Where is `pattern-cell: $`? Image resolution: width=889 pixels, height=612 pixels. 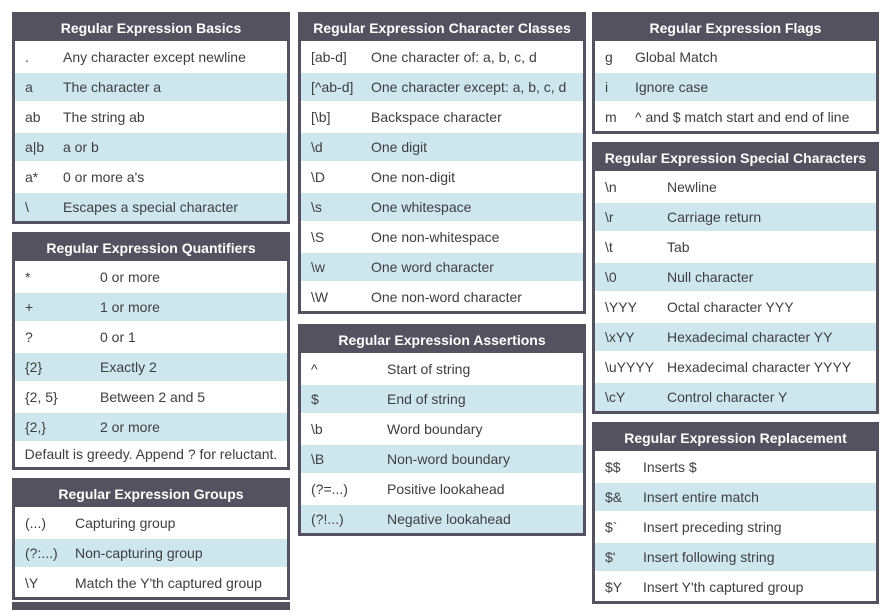
pattern-cell: $ is located at coordinates (315, 399).